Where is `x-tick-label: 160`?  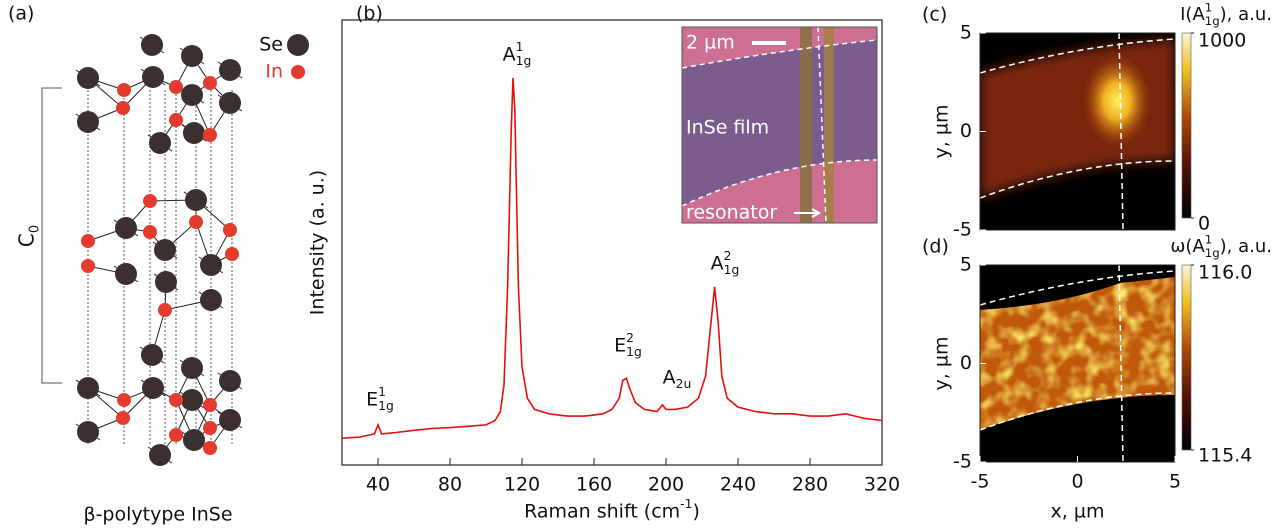 x-tick-label: 160 is located at coordinates (594, 485).